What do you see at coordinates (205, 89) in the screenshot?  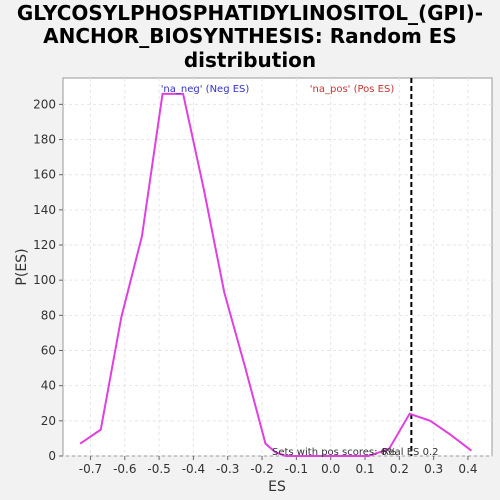 I see `legend-entry-na-neg: 'na_neg' (Neg ES)` at bounding box center [205, 89].